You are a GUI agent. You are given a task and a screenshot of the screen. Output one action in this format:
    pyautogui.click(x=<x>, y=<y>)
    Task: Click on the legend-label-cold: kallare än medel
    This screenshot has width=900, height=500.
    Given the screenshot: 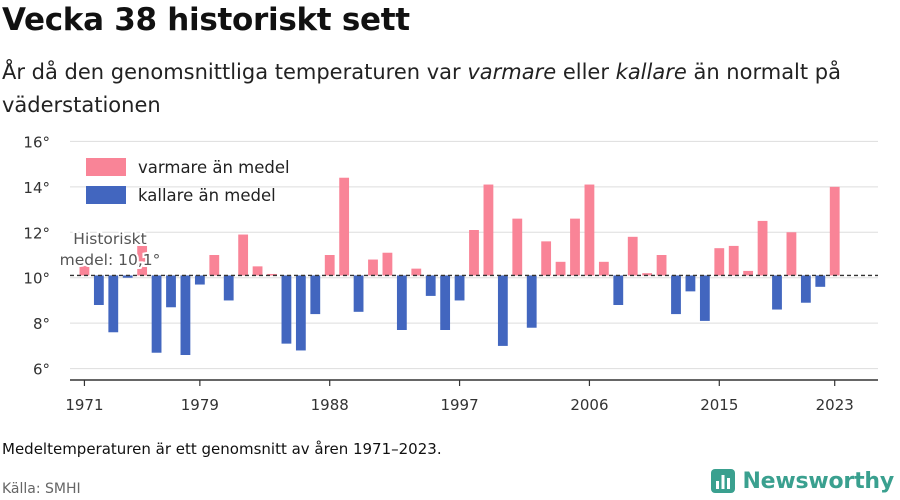 What is the action you would take?
    pyautogui.click(x=207, y=195)
    